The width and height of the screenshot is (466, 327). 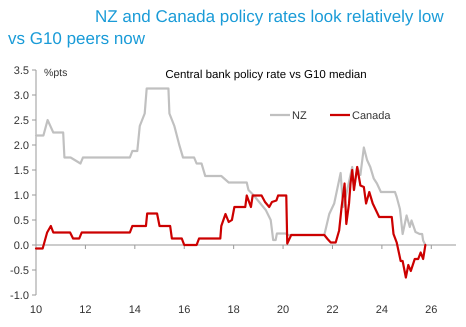 I want to click on y-tick-label: -0.5, so click(x=19, y=270).